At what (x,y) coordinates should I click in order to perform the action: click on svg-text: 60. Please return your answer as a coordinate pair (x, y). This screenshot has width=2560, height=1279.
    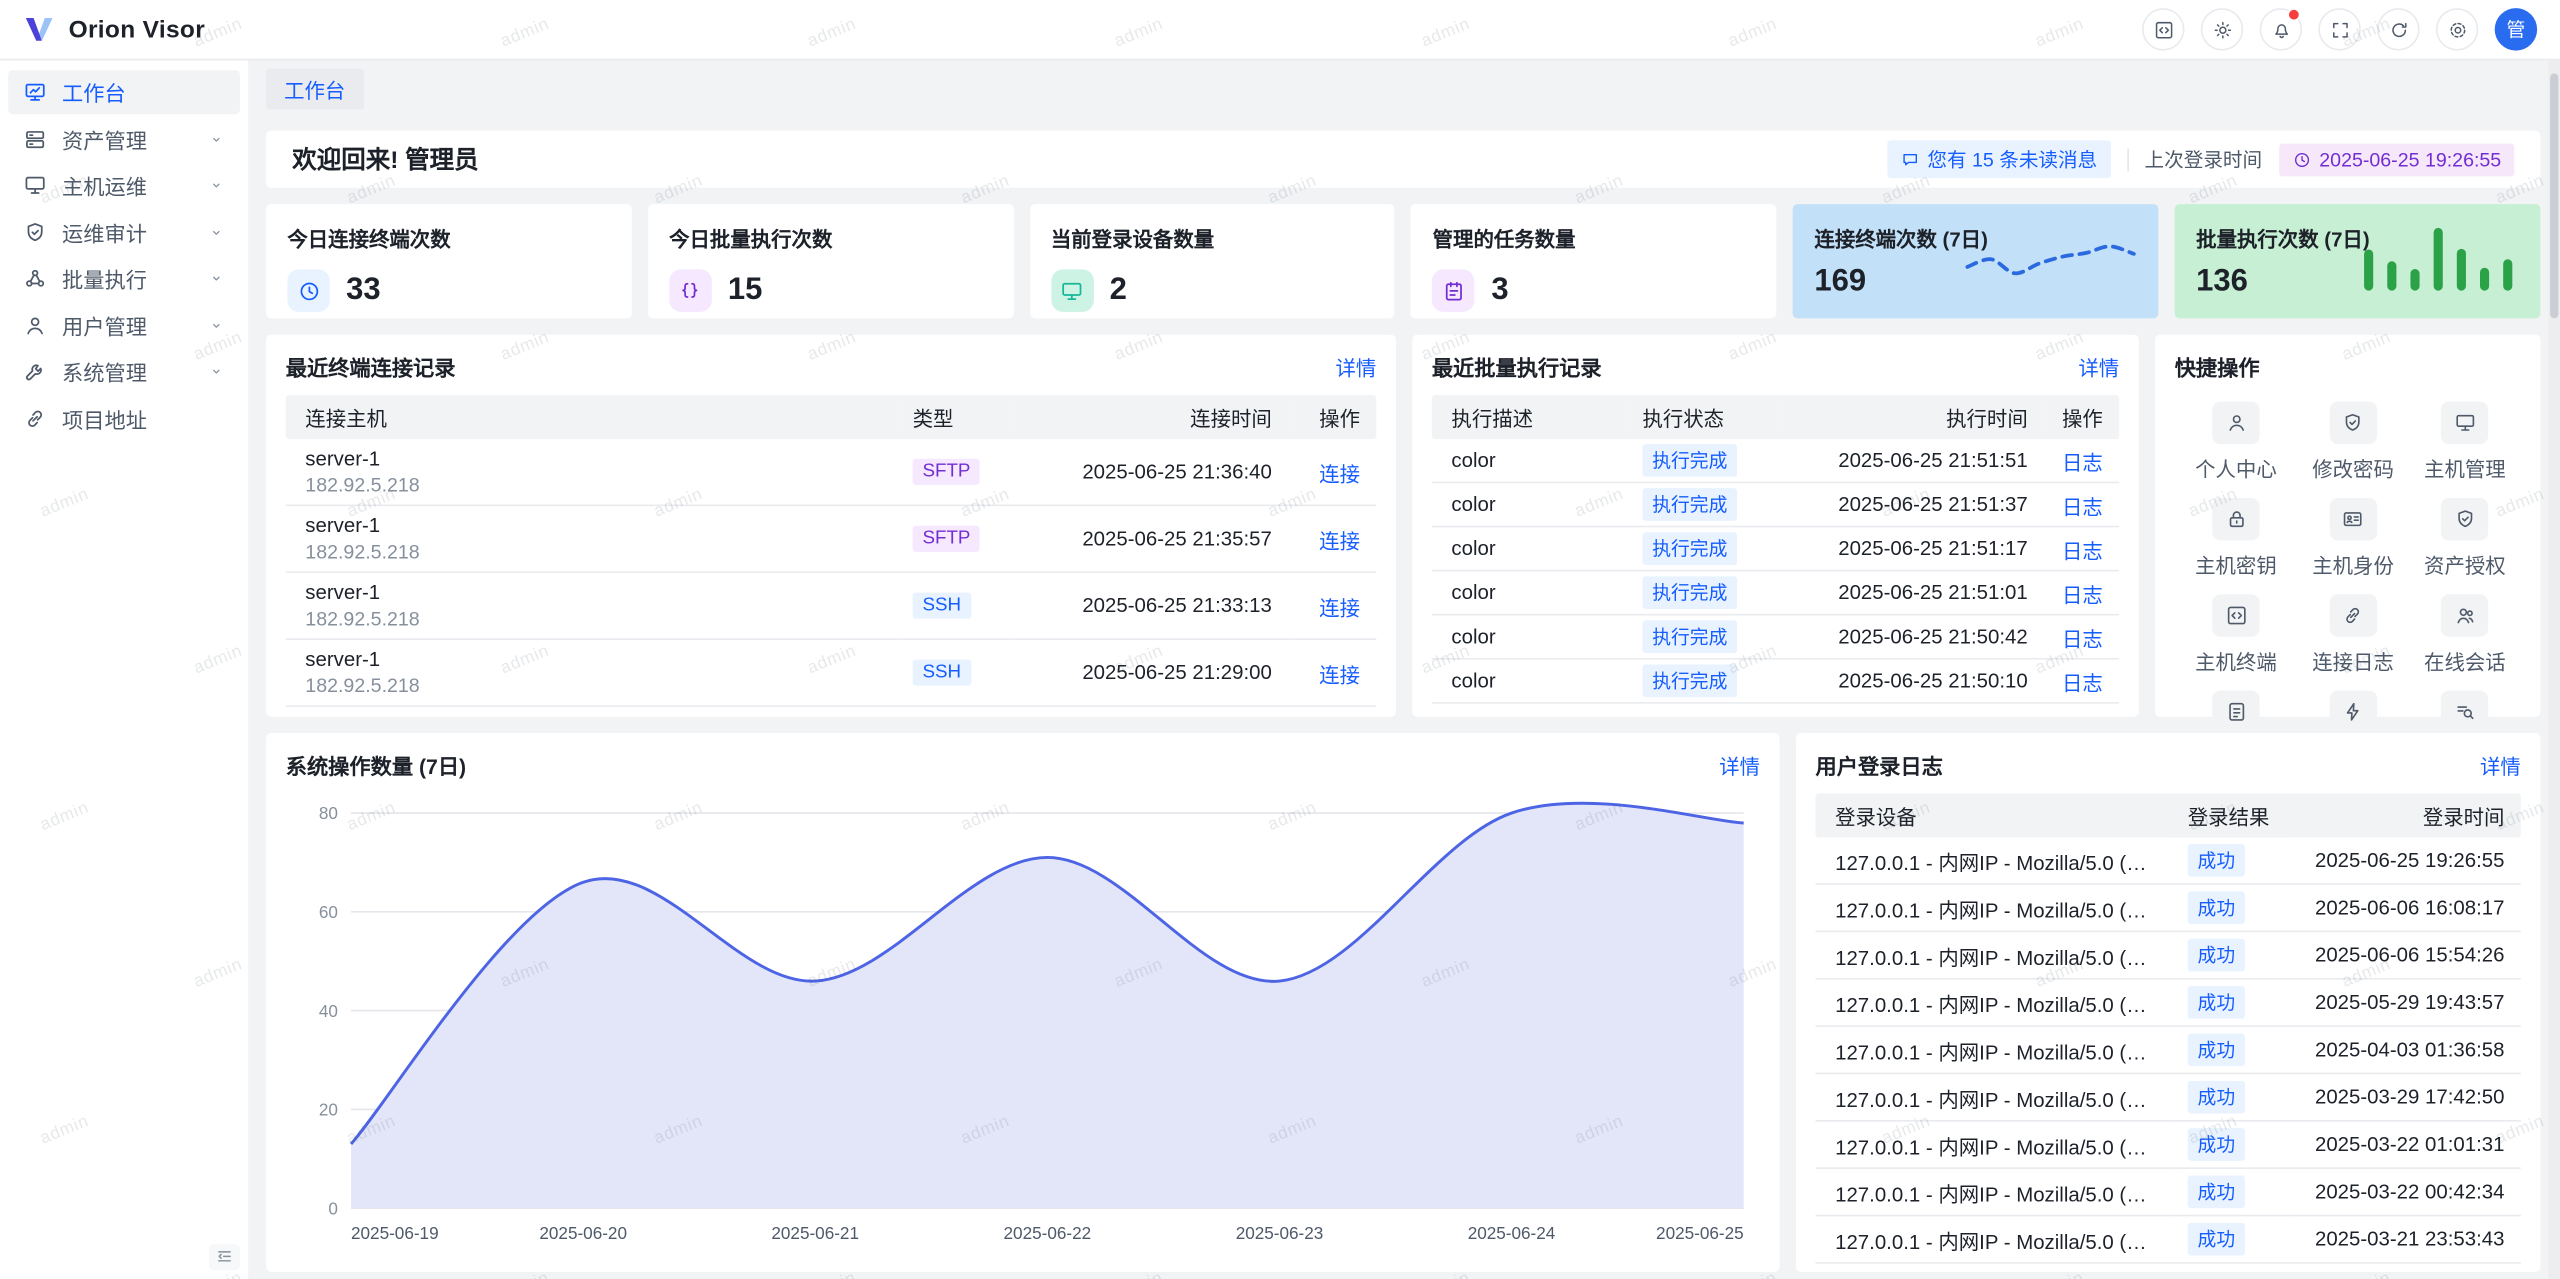
    Looking at the image, I should click on (328, 912).